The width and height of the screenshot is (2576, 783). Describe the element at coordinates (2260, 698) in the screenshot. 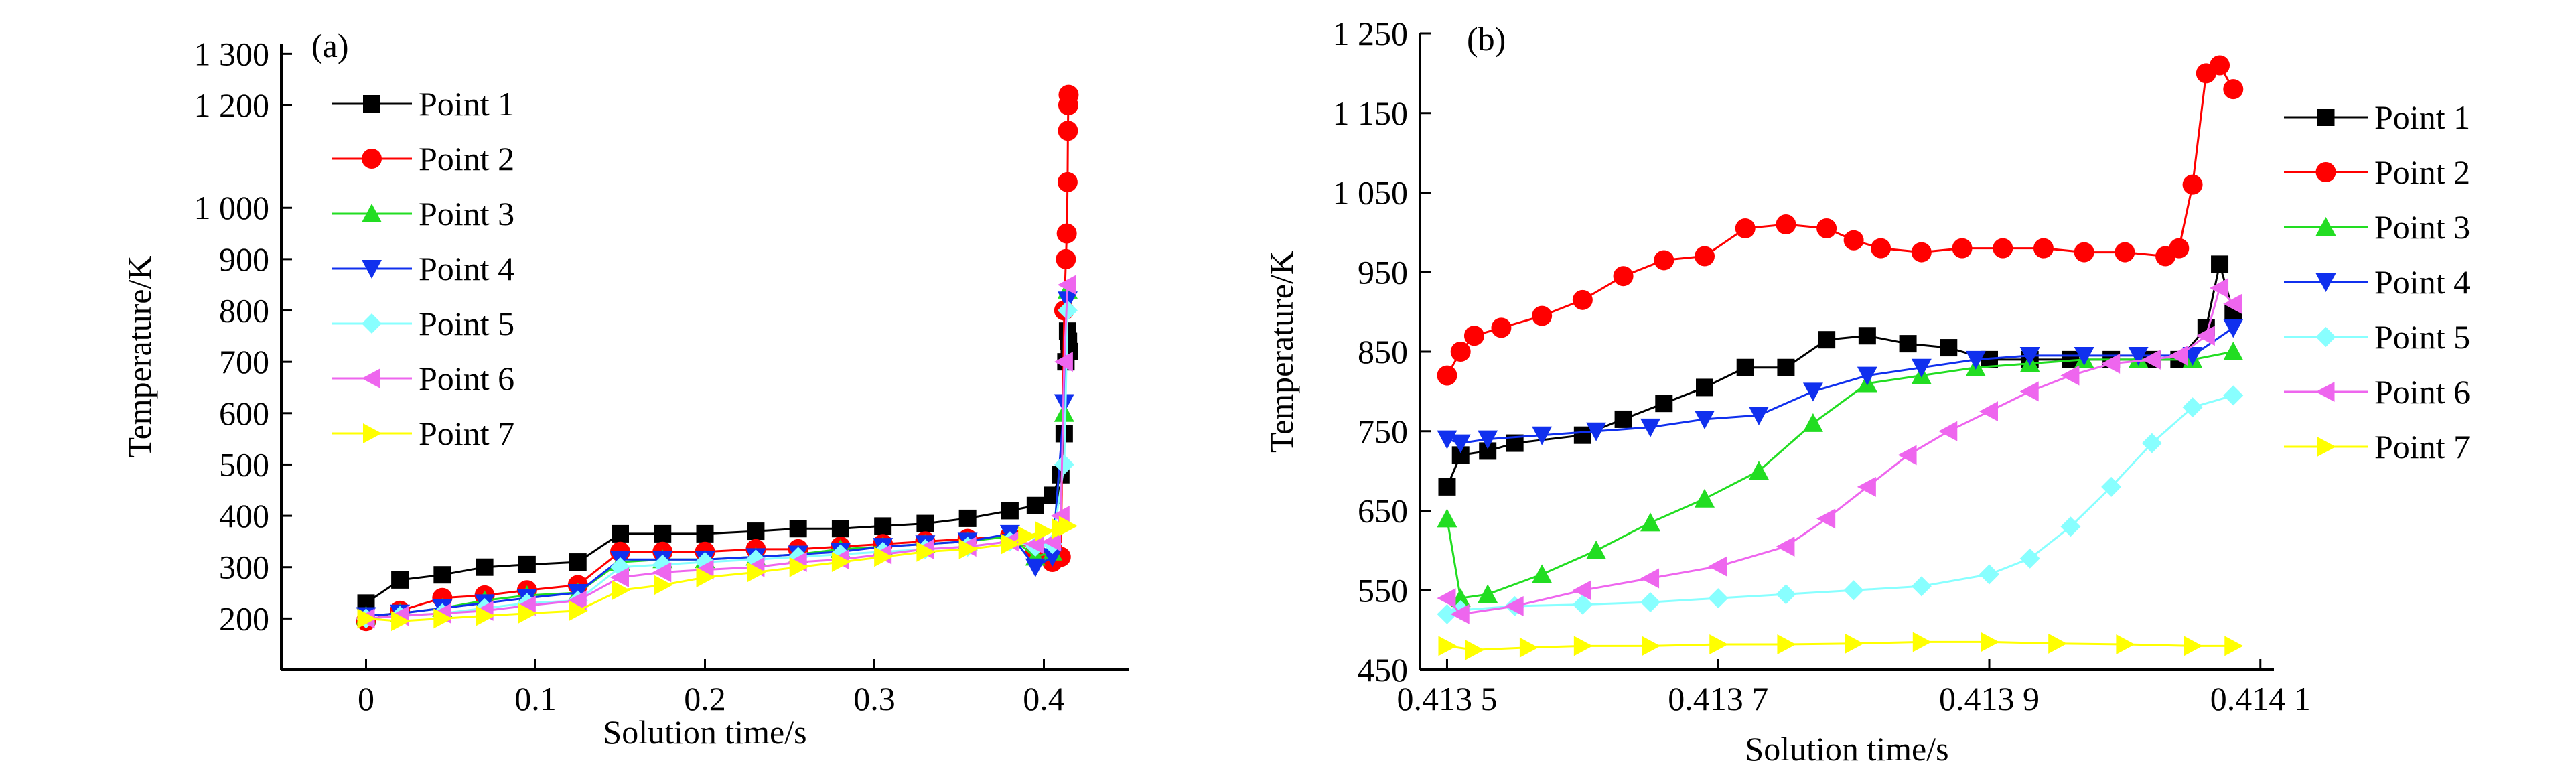

I see `x-tick-label: 0.414 1` at that location.